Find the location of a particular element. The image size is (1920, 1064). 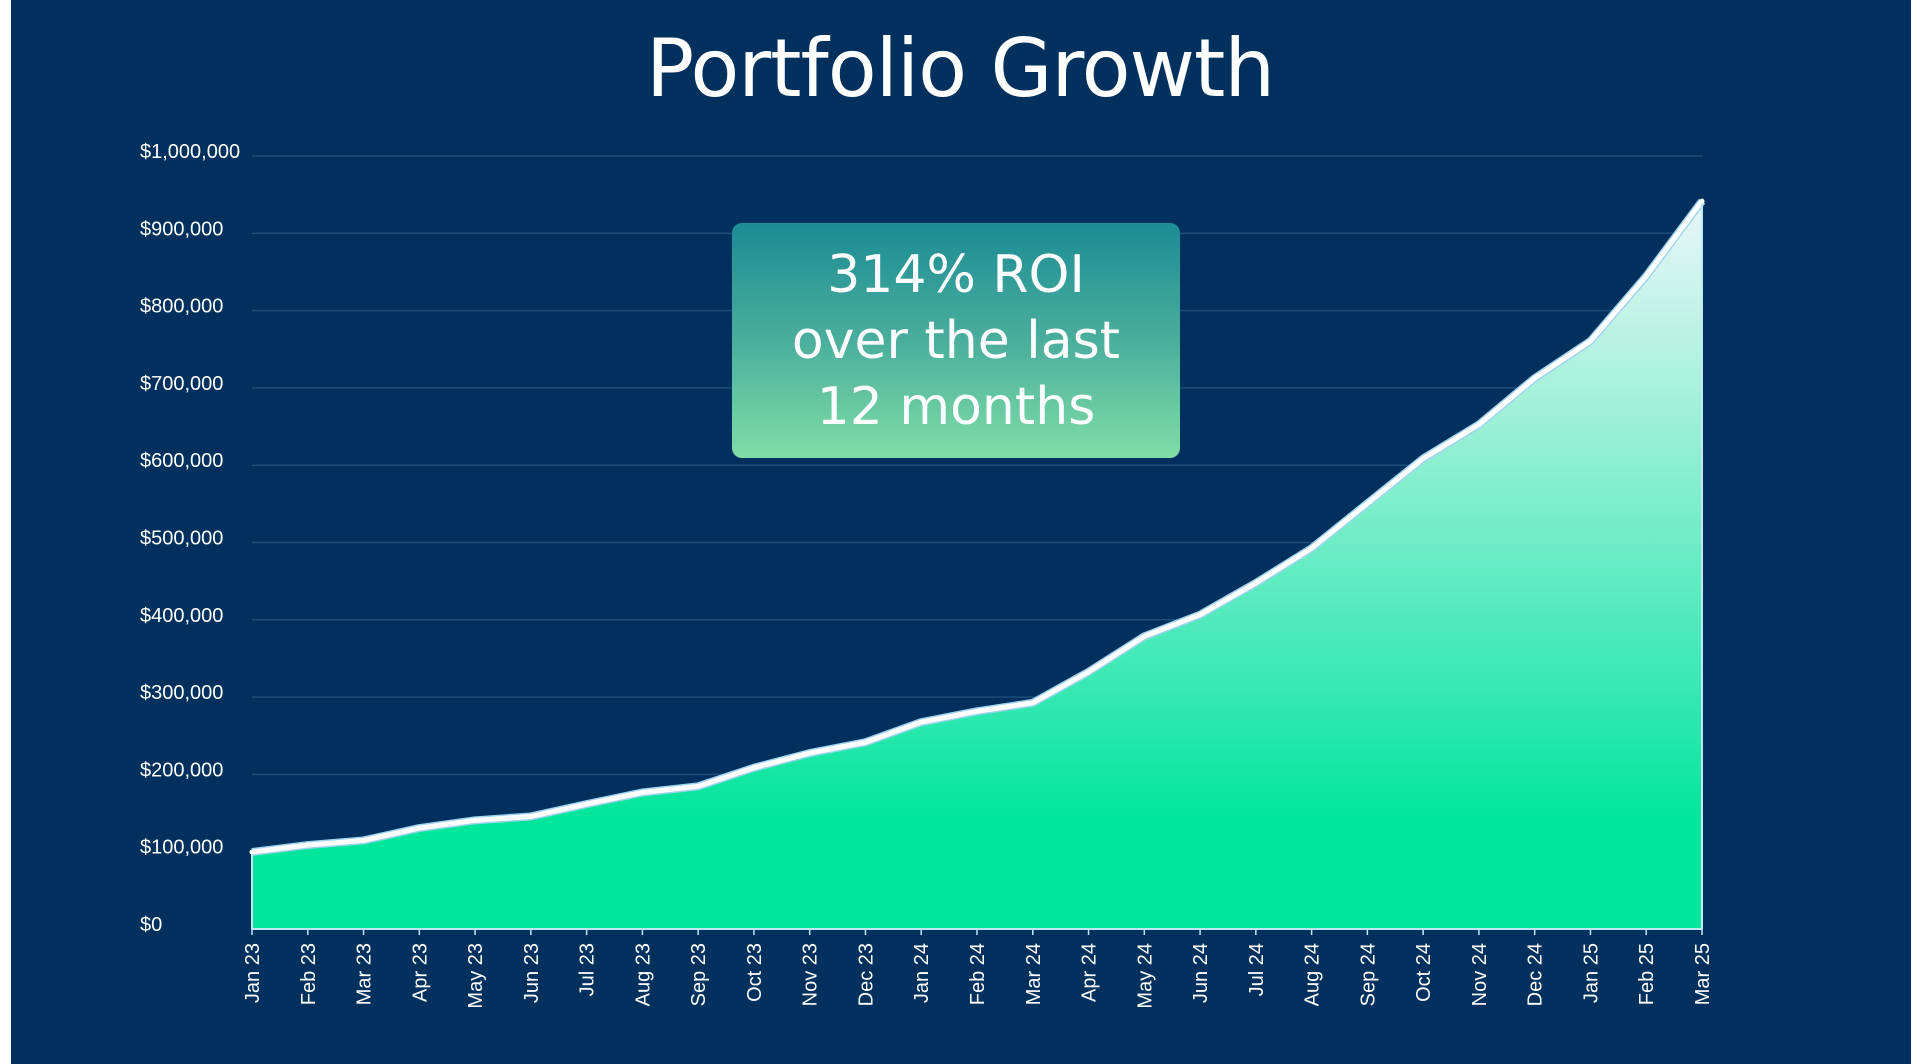

y-tick-label: $100,000 is located at coordinates (181, 848).